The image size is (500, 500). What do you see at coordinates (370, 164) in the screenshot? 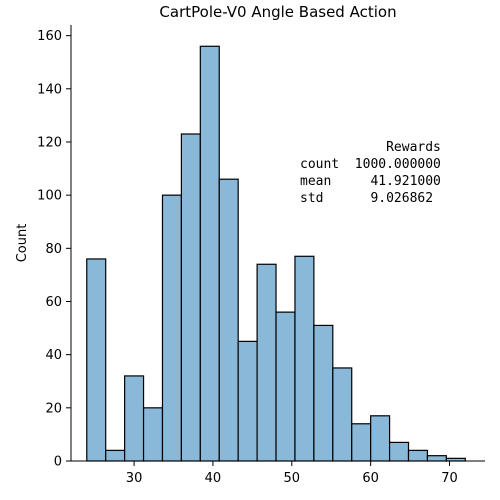
I see `stats-line-1: count 1000.000000` at bounding box center [370, 164].